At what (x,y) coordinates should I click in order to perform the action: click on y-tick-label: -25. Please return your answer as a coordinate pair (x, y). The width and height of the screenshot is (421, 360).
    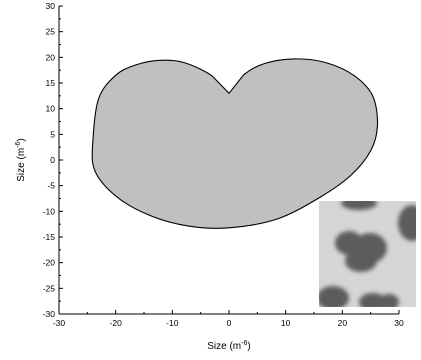
    Looking at the image, I should click on (49, 288).